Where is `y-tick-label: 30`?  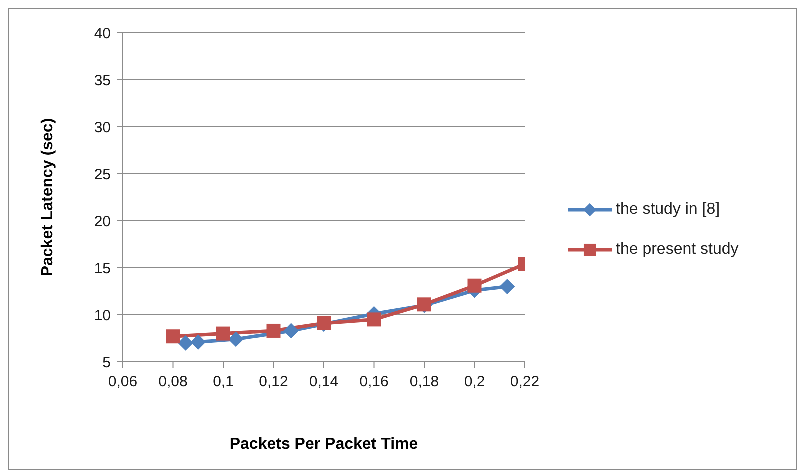 y-tick-label: 30 is located at coordinates (102, 127).